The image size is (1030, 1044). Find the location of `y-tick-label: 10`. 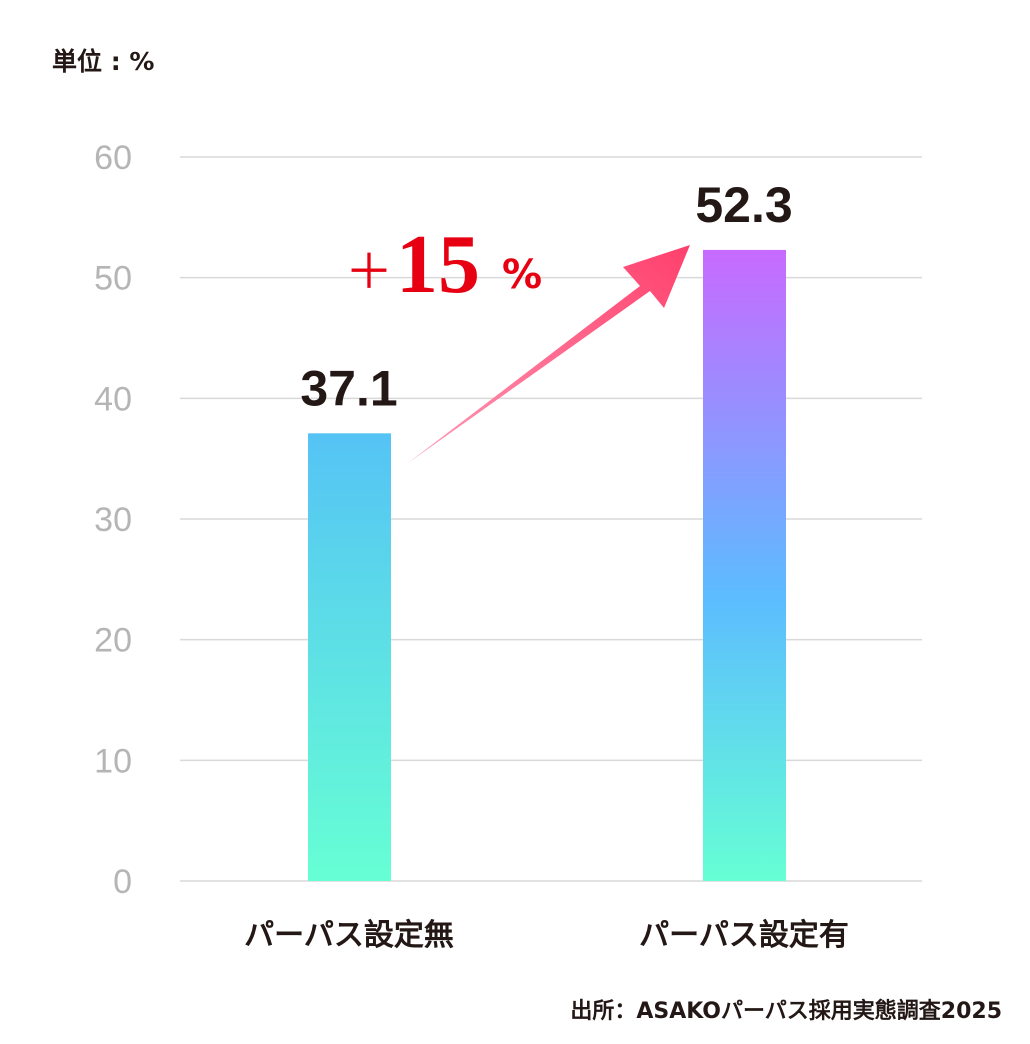

y-tick-label: 10 is located at coordinates (113, 761).